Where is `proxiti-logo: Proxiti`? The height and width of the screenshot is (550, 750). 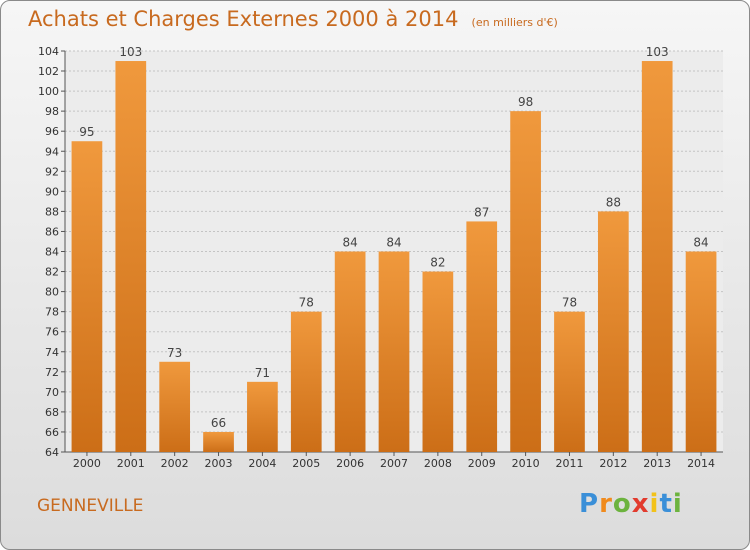 proxiti-logo: Proxiti is located at coordinates (631, 504).